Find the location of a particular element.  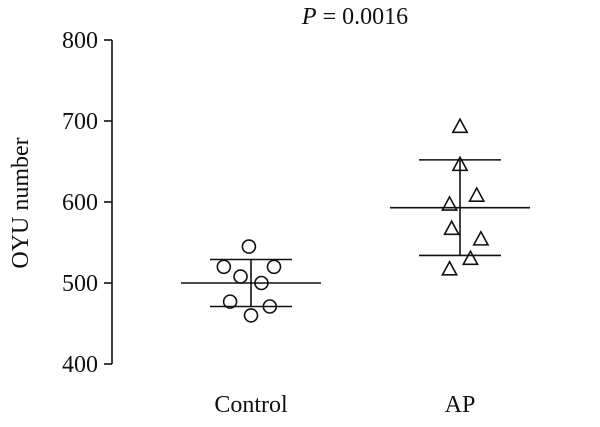

p-value-annotation: P = 0.0016 is located at coordinates (354, 17).